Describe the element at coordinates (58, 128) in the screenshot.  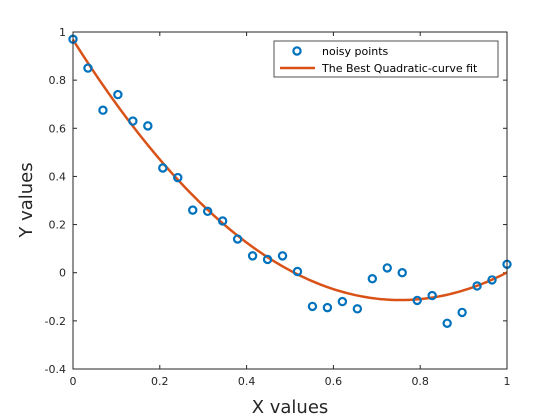
I see `y-tick-label: 0.6` at that location.